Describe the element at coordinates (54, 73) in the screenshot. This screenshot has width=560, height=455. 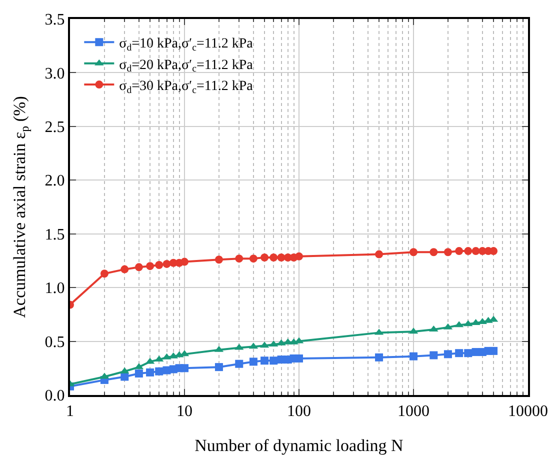
I see `y-tick-label: 3.0` at that location.